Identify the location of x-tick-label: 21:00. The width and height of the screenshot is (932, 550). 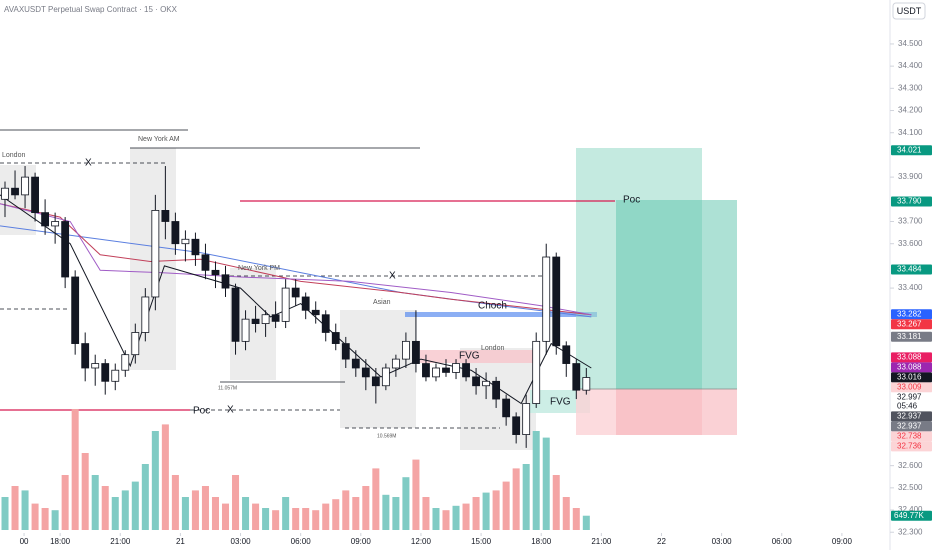
(601, 541).